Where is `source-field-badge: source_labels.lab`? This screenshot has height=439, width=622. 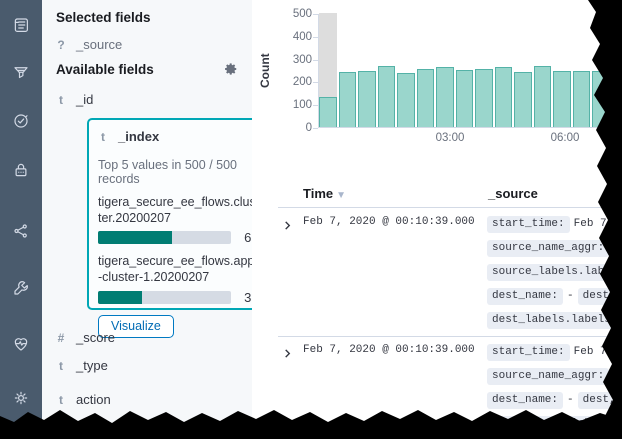
source-field-badge: source_labels.lab is located at coordinates (548, 272).